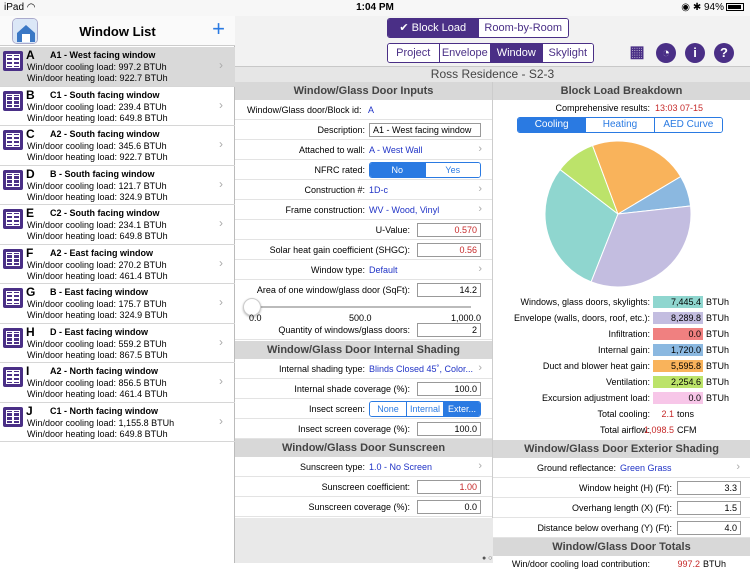 This screenshot has height=569, width=750. Describe the element at coordinates (31, 7) in the screenshot. I see `wifi-icon: ◠` at that location.